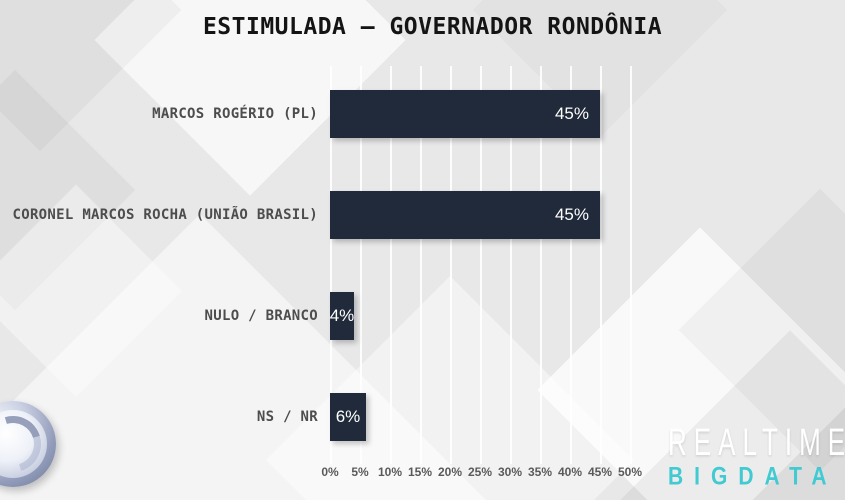 Image resolution: width=845 pixels, height=500 pixels. What do you see at coordinates (261, 316) in the screenshot?
I see `category-label: NULO / BRANCO` at bounding box center [261, 316].